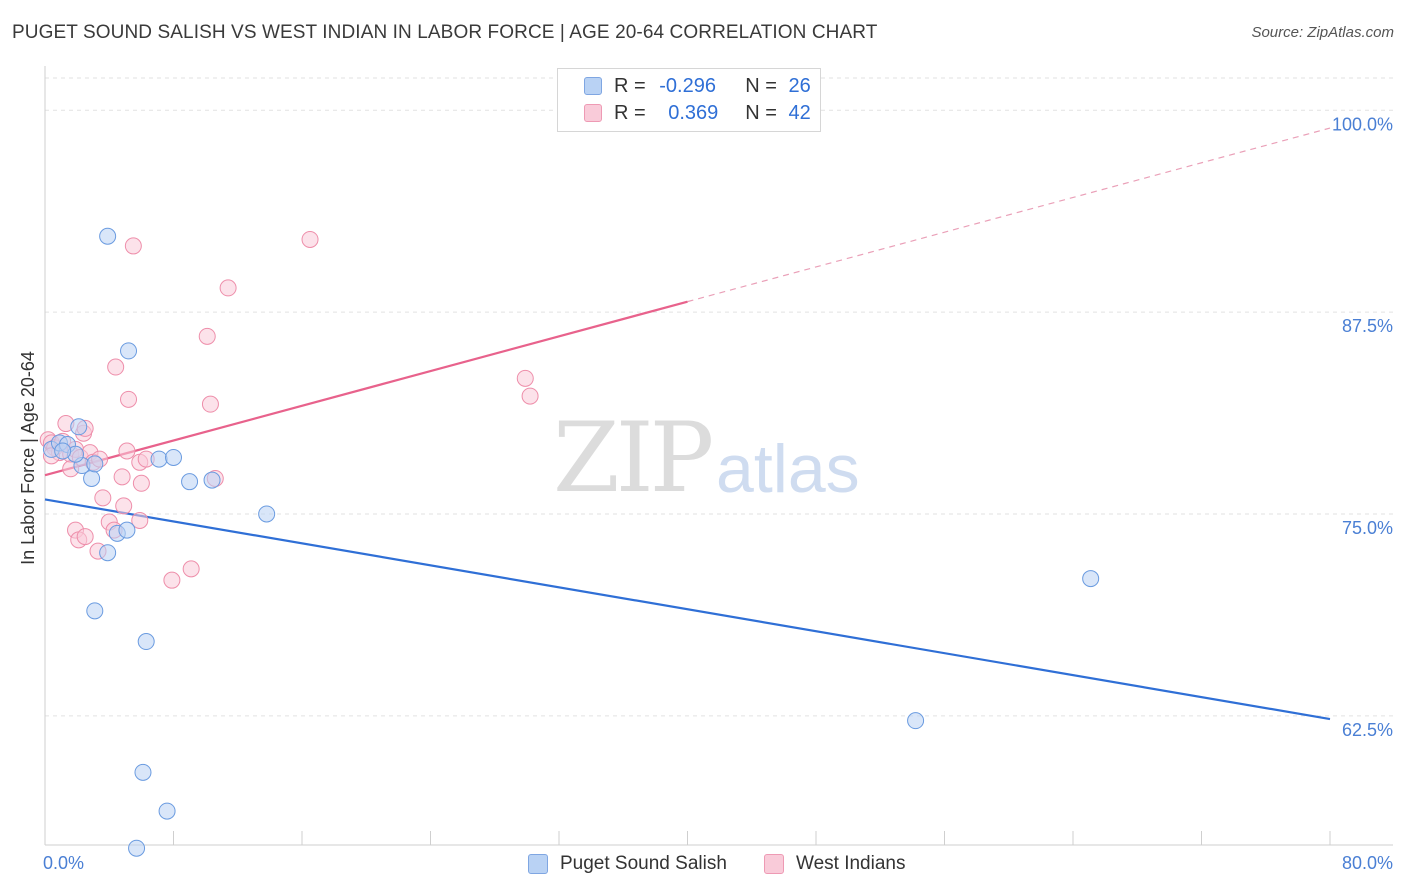 This screenshot has height=892, width=1406. What do you see at coordinates (593, 86) in the screenshot?
I see `legend-swatch-puget` at bounding box center [593, 86].